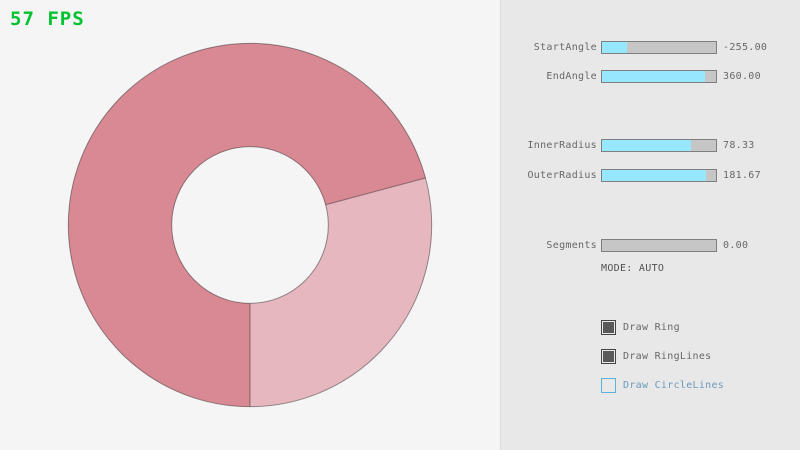  Describe the element at coordinates (375, 191) in the screenshot. I see `ring-cap-line` at that location.